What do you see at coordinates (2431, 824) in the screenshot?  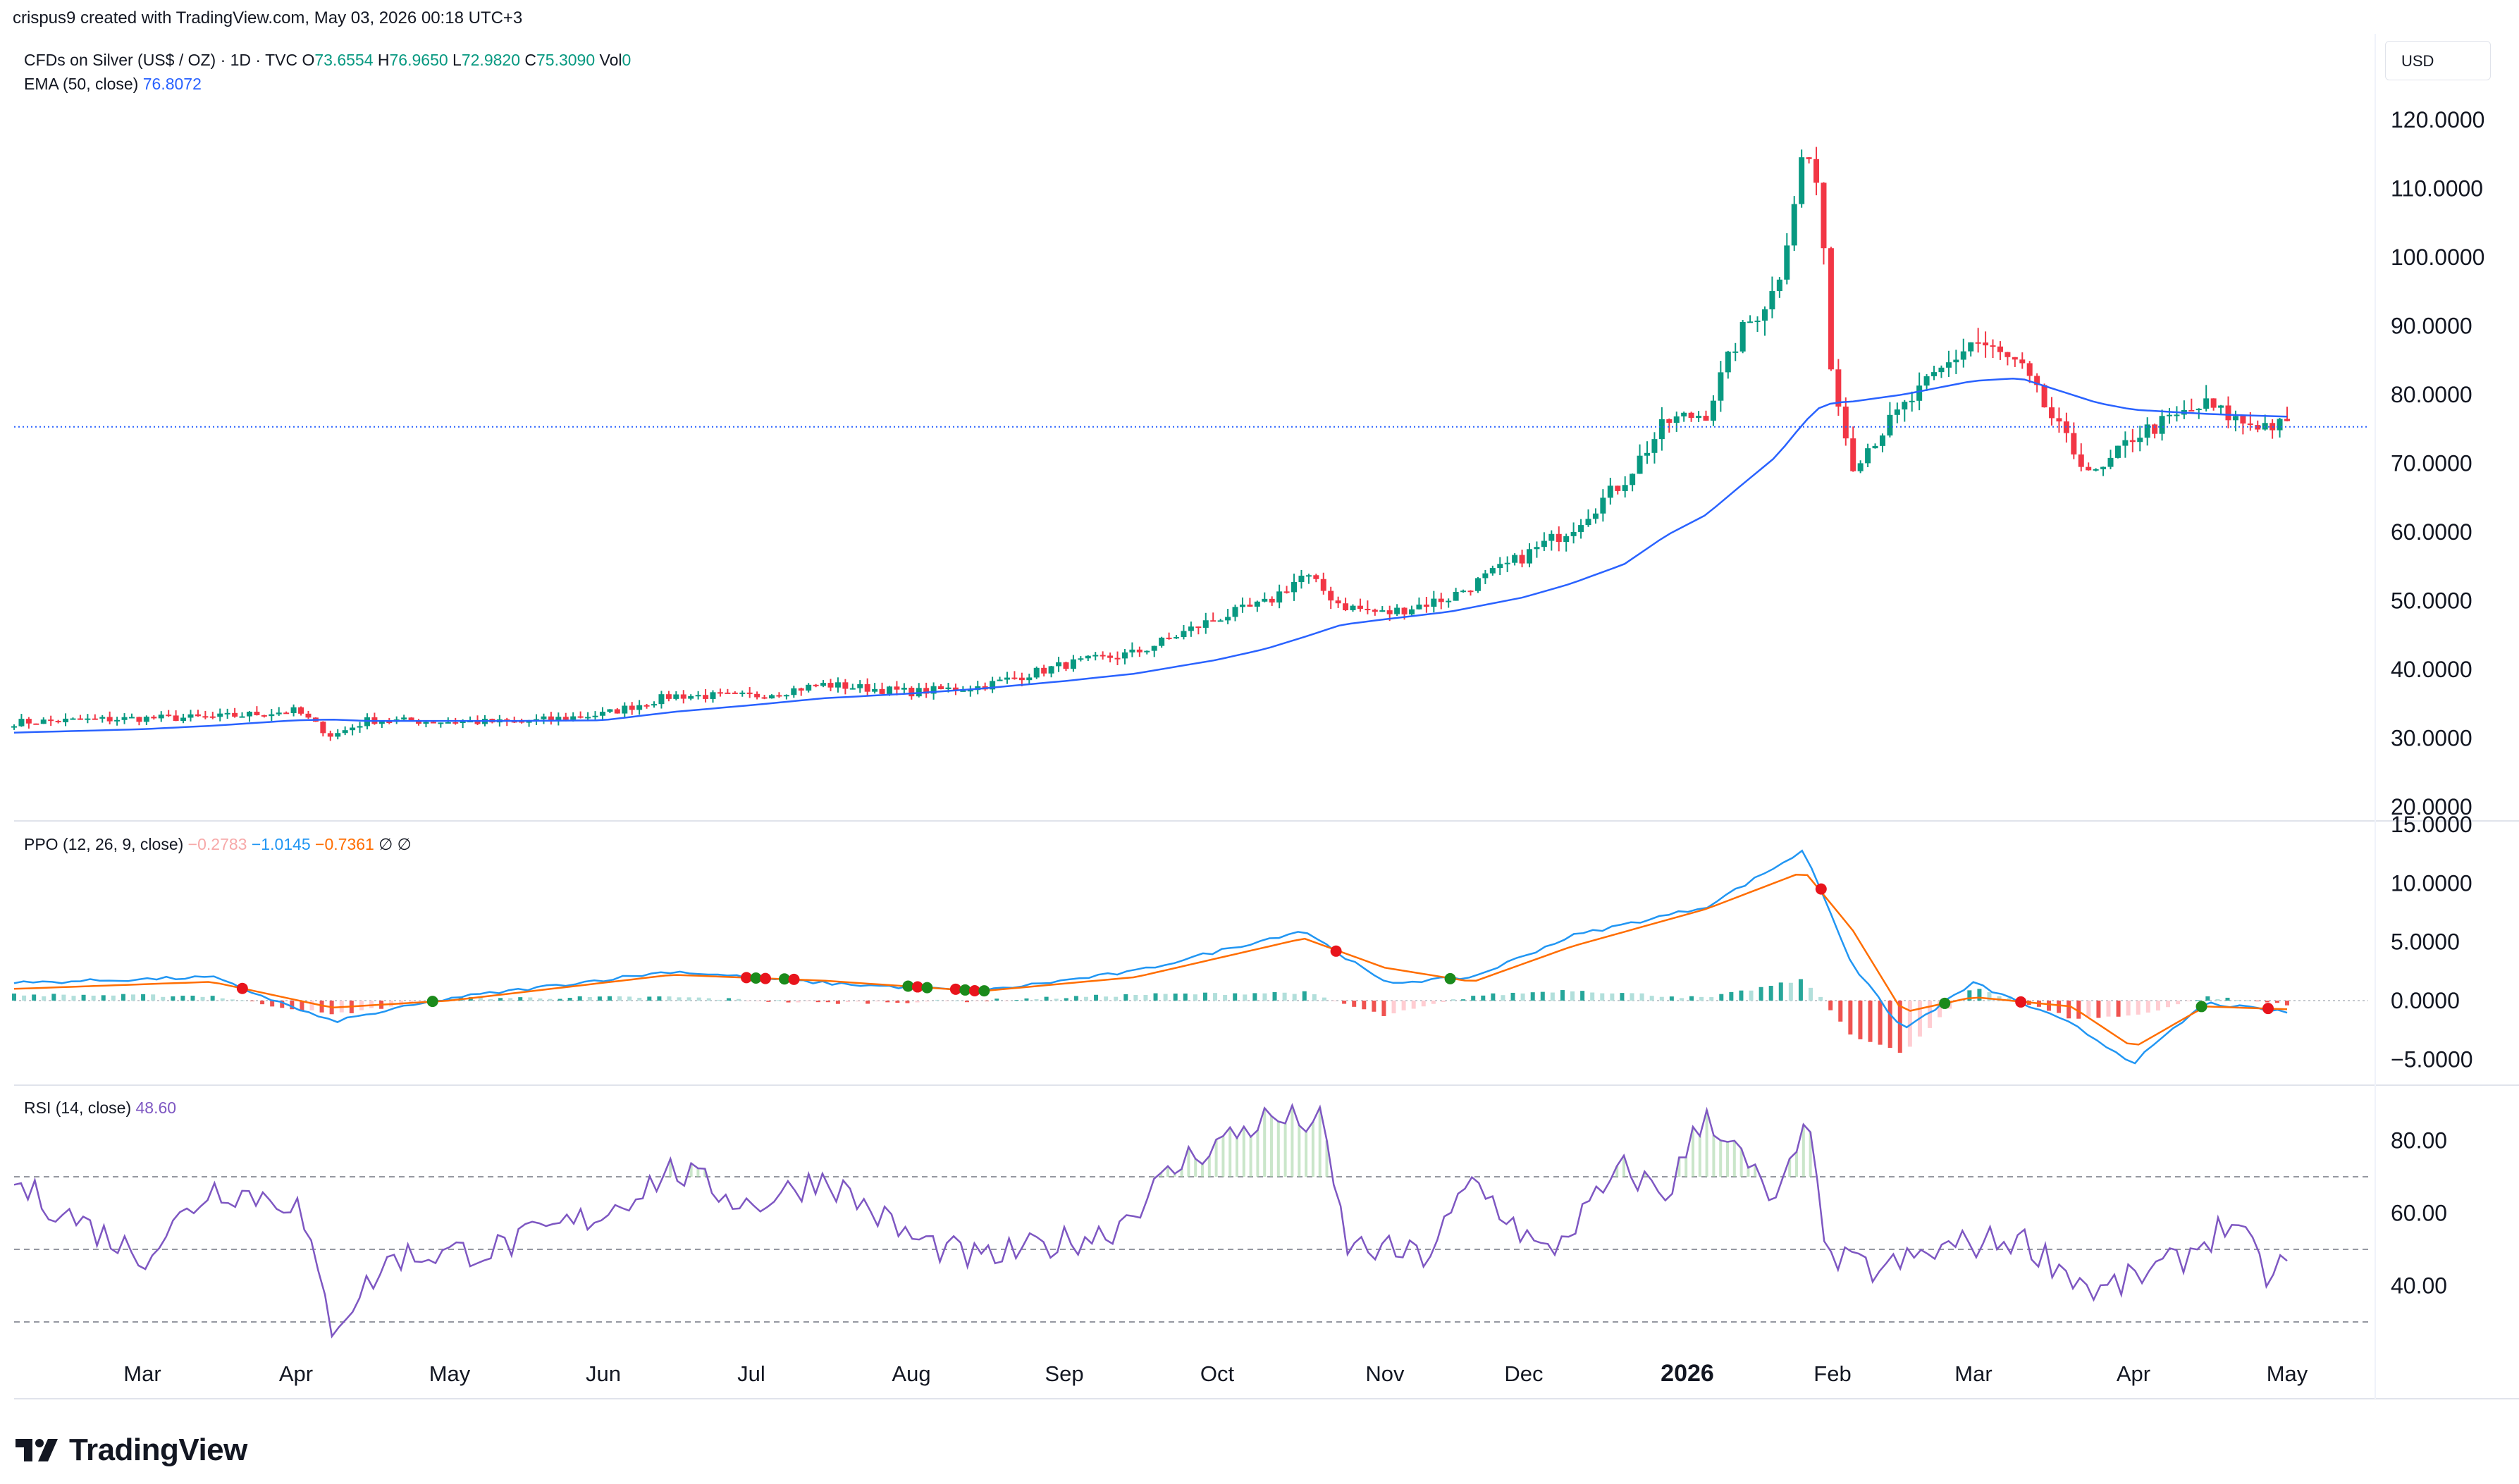 I see `ppo-axis-tick: 15.0000` at bounding box center [2431, 824].